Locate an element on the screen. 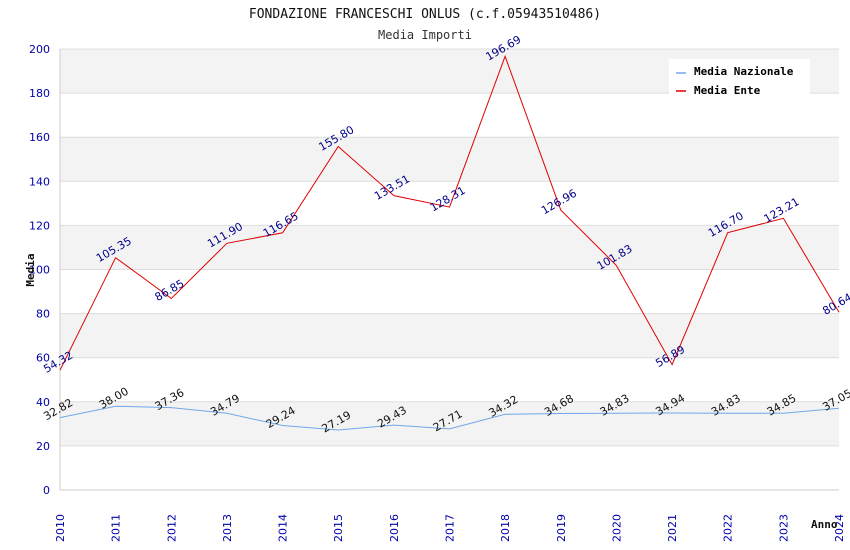  y-axis-label: Media is located at coordinates (30, 269).